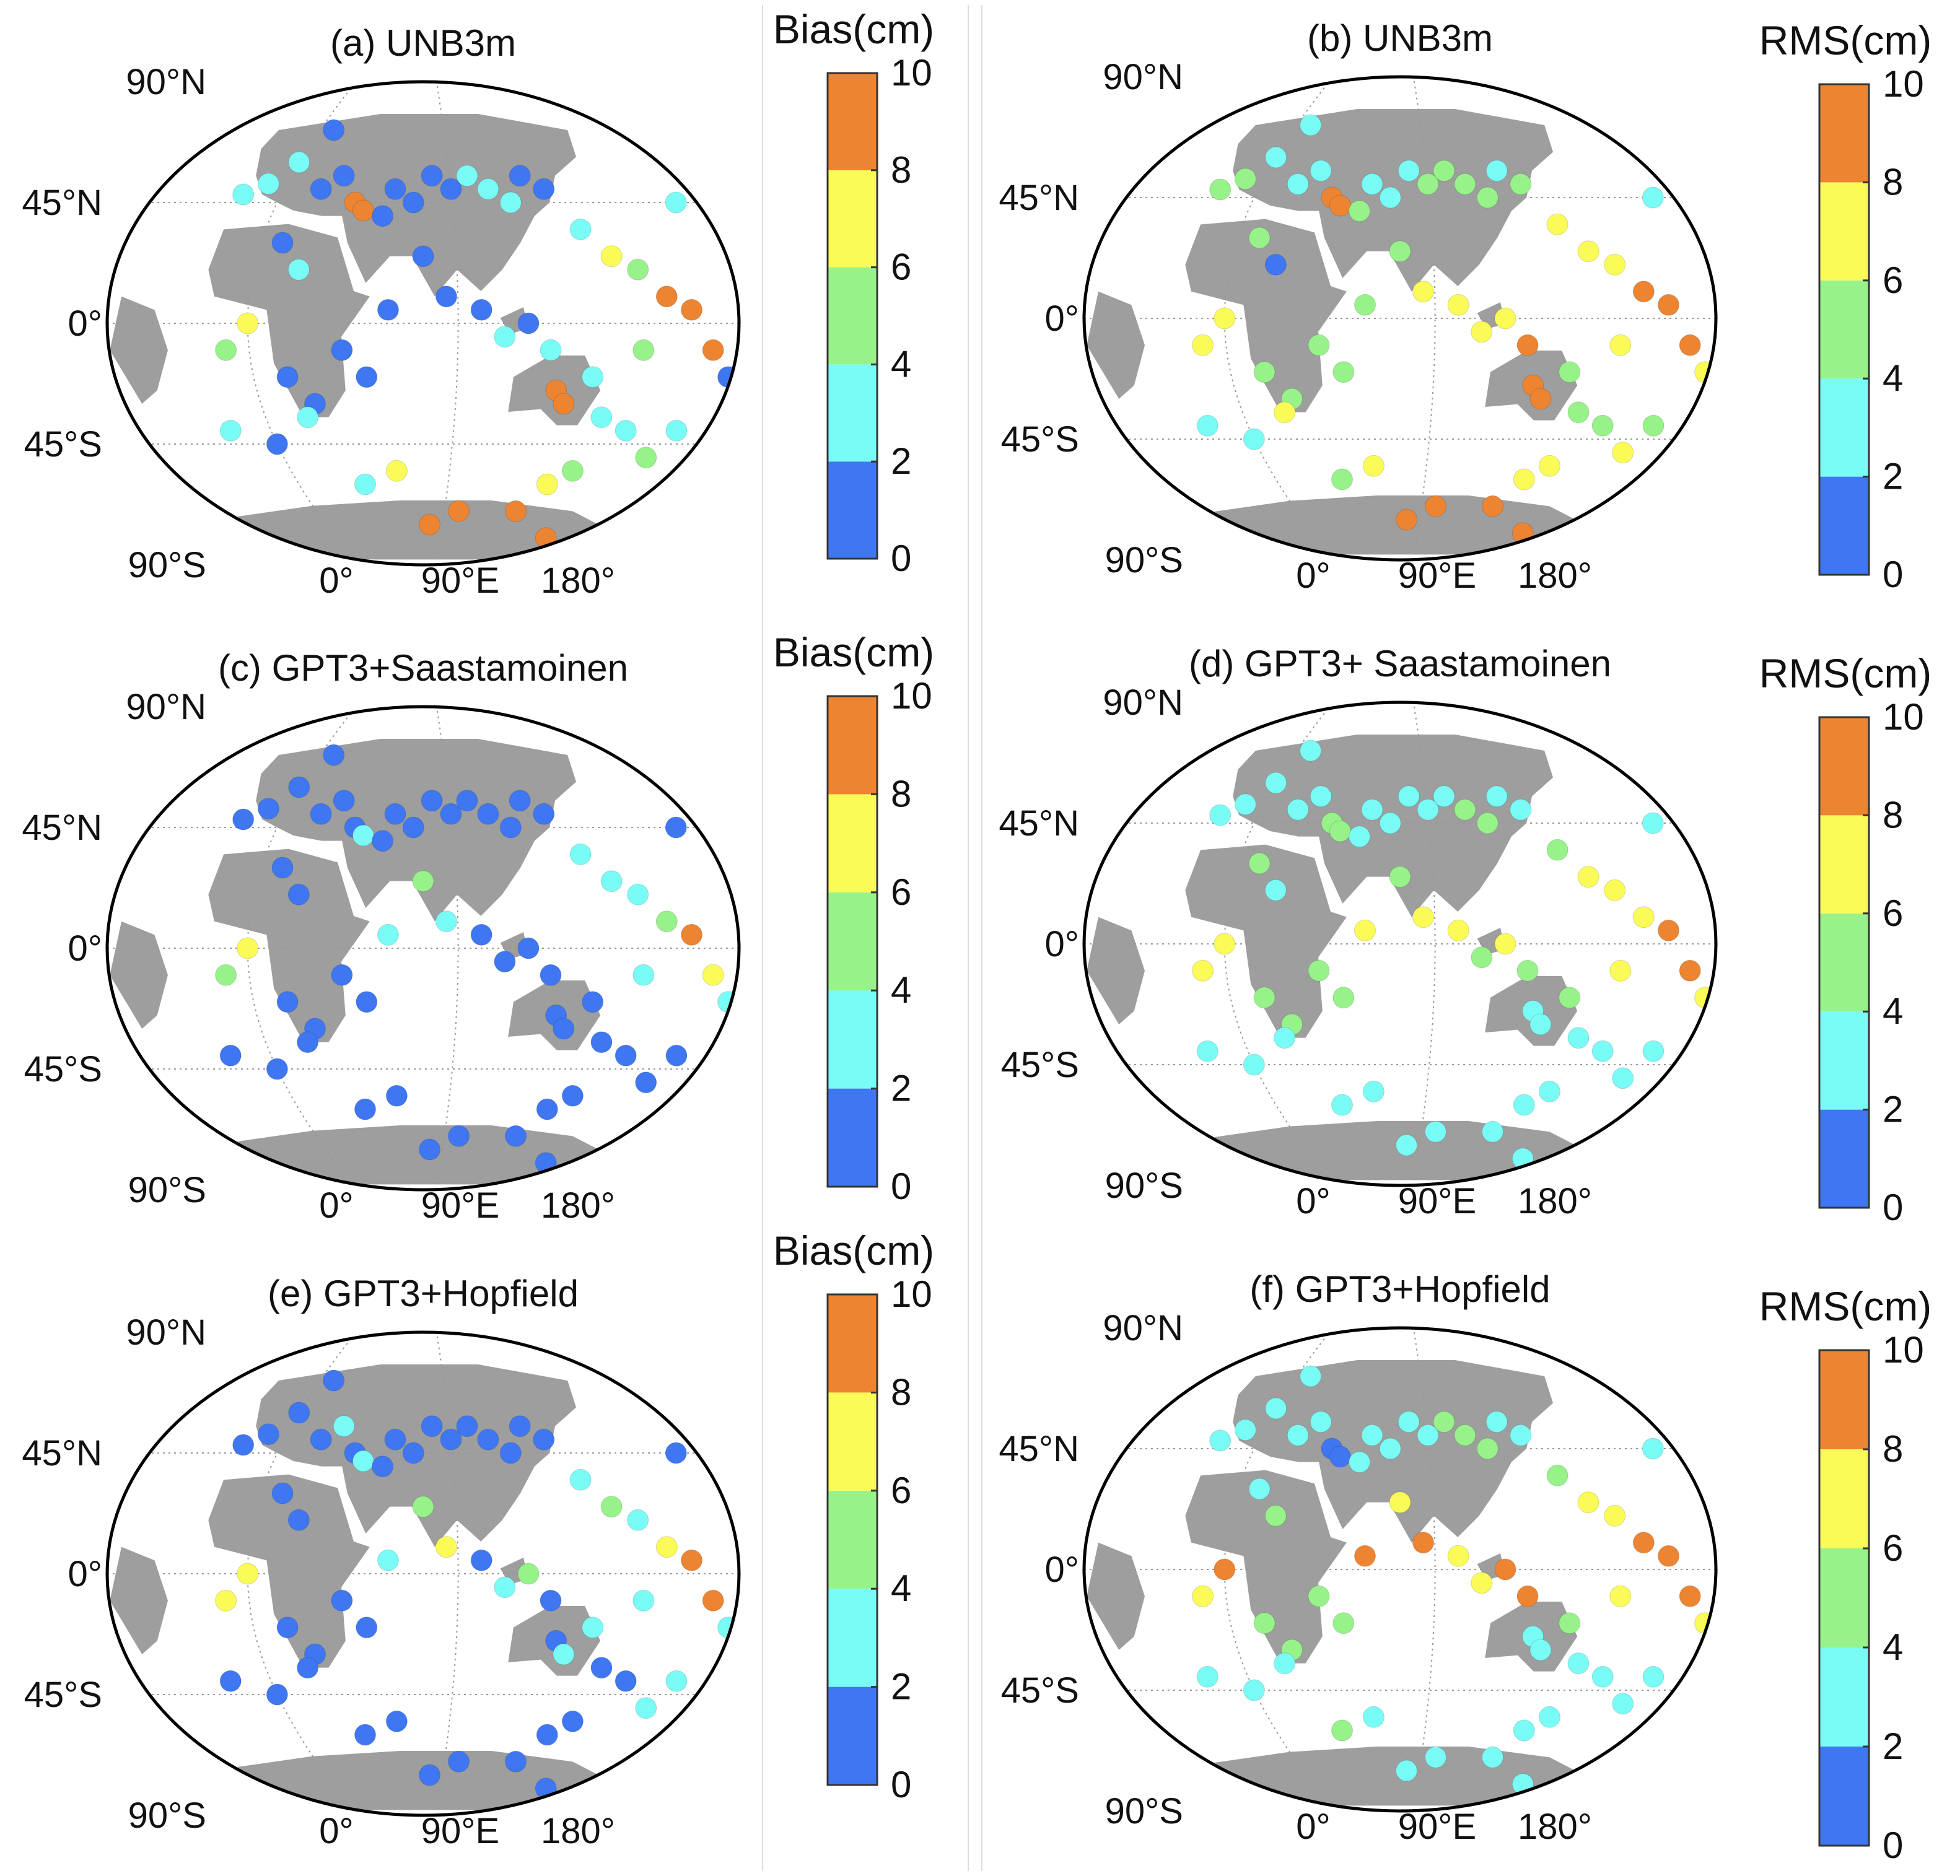 The width and height of the screenshot is (1960, 1876). Describe the element at coordinates (1399, 1289) in the screenshot. I see `panel-title: (f) GPT3+Hopfield` at that location.